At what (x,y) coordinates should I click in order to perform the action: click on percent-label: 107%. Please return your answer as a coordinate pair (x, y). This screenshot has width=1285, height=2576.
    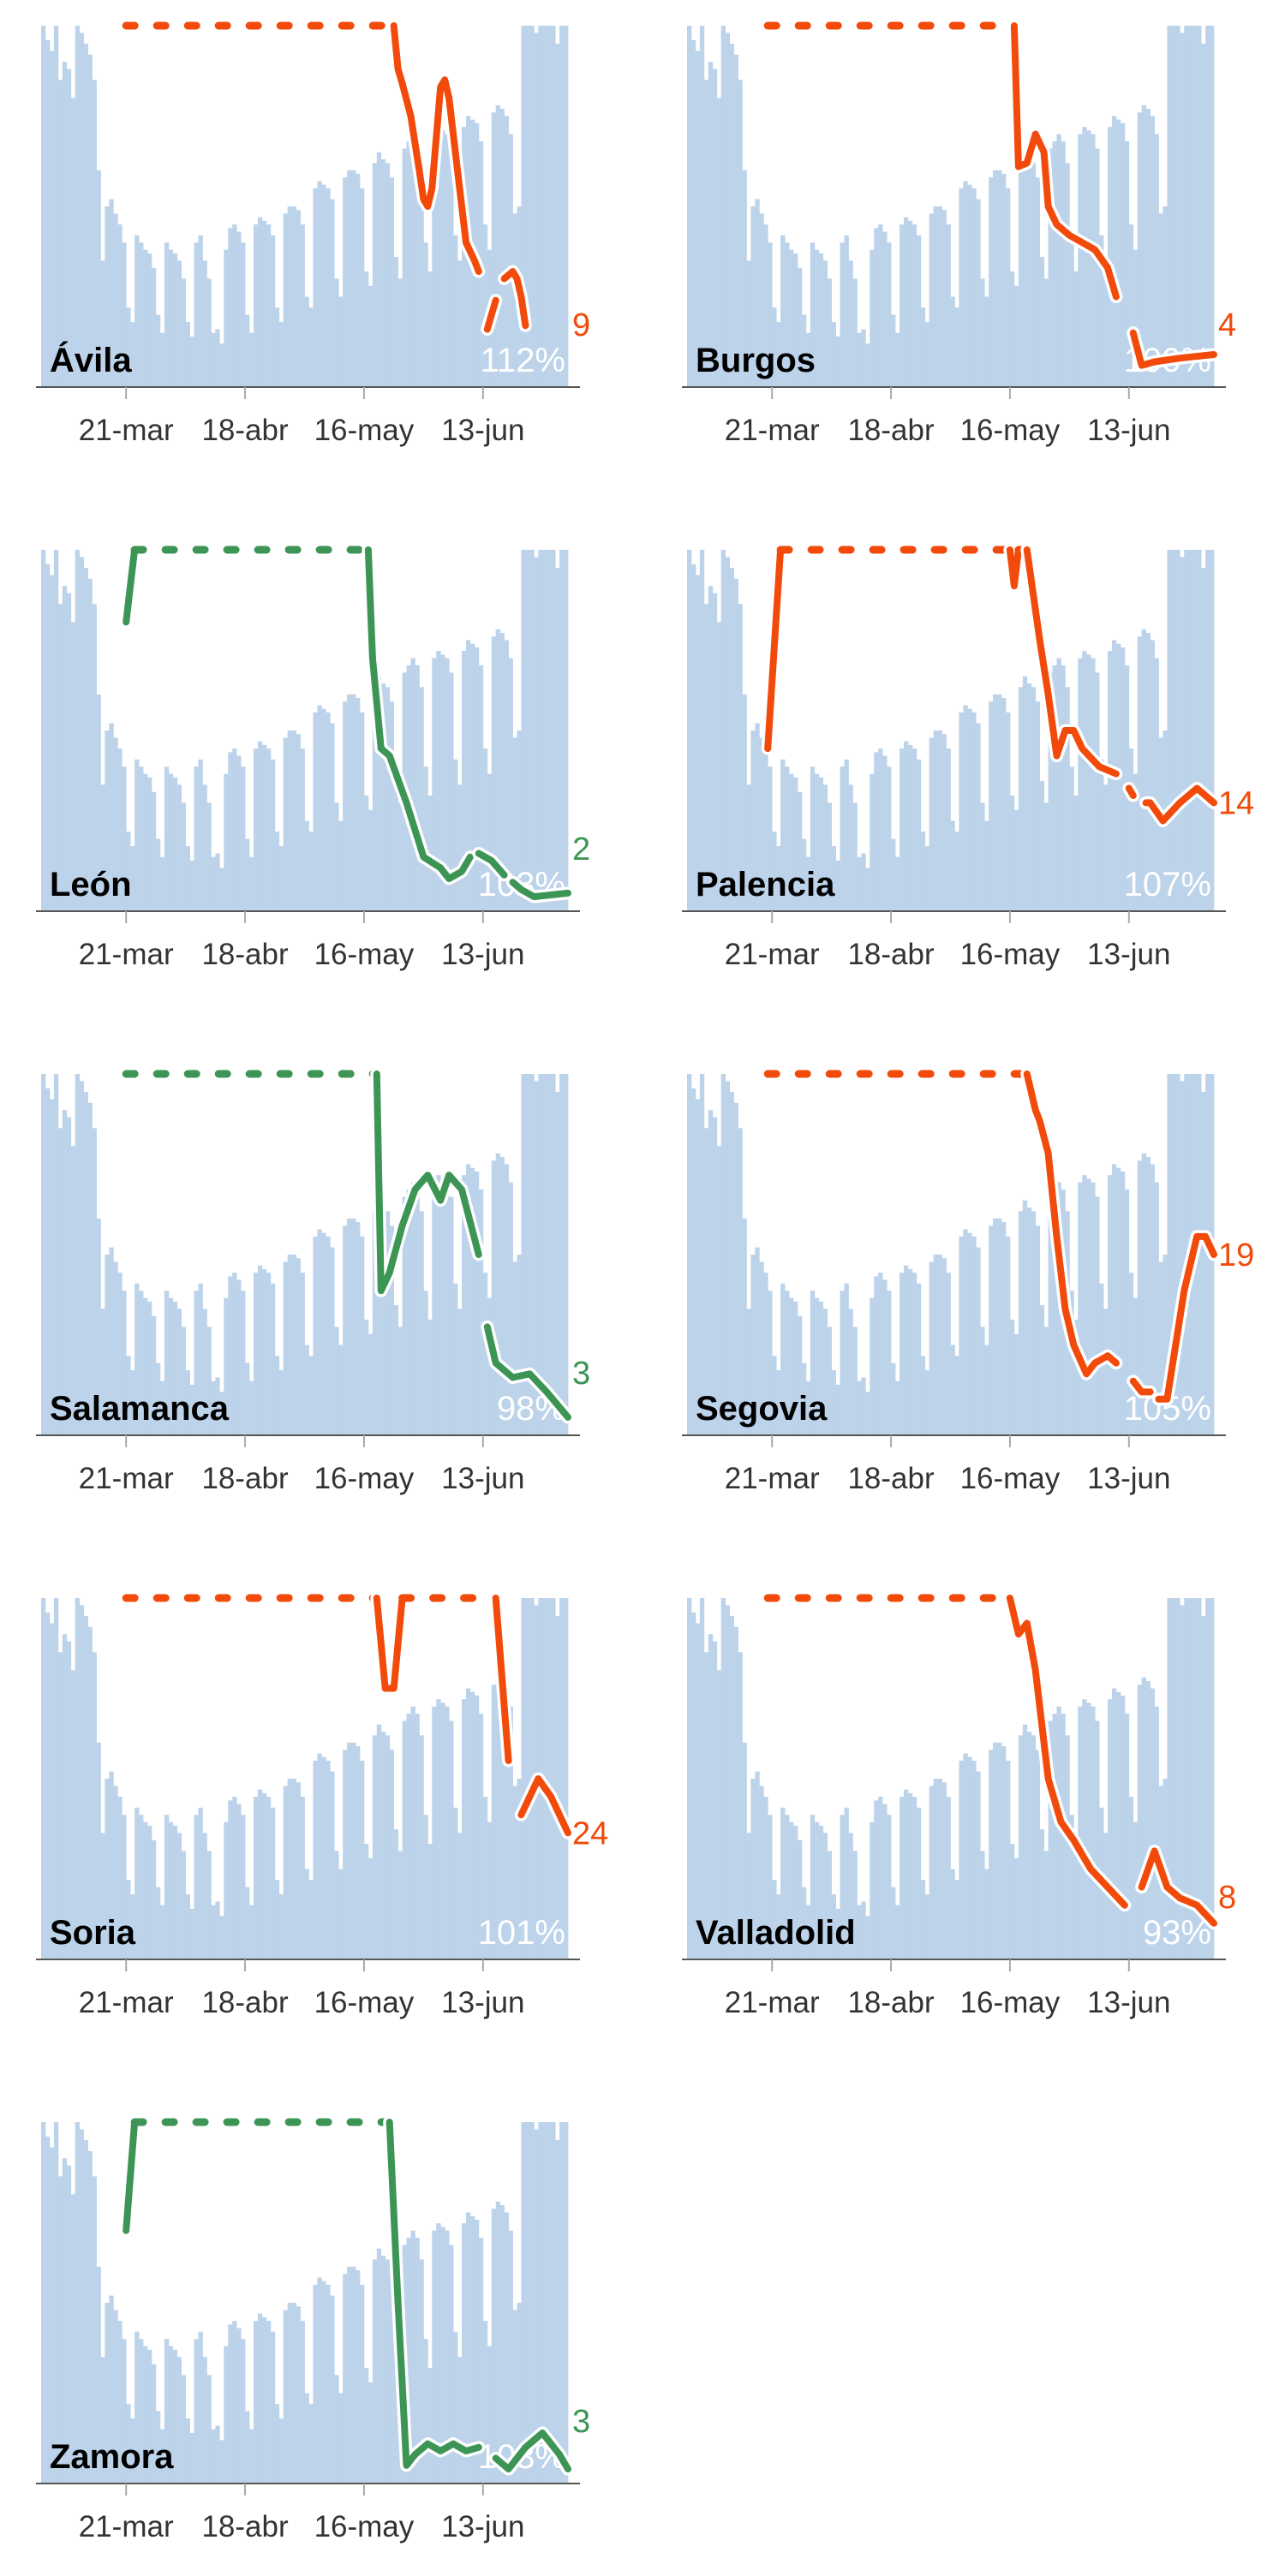
    Looking at the image, I should click on (1167, 884).